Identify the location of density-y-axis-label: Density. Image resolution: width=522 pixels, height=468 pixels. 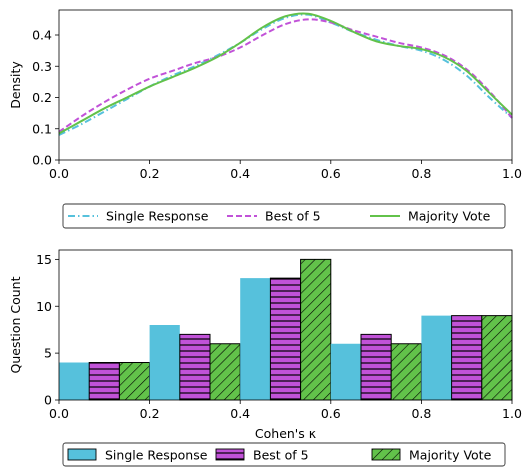
(15, 85).